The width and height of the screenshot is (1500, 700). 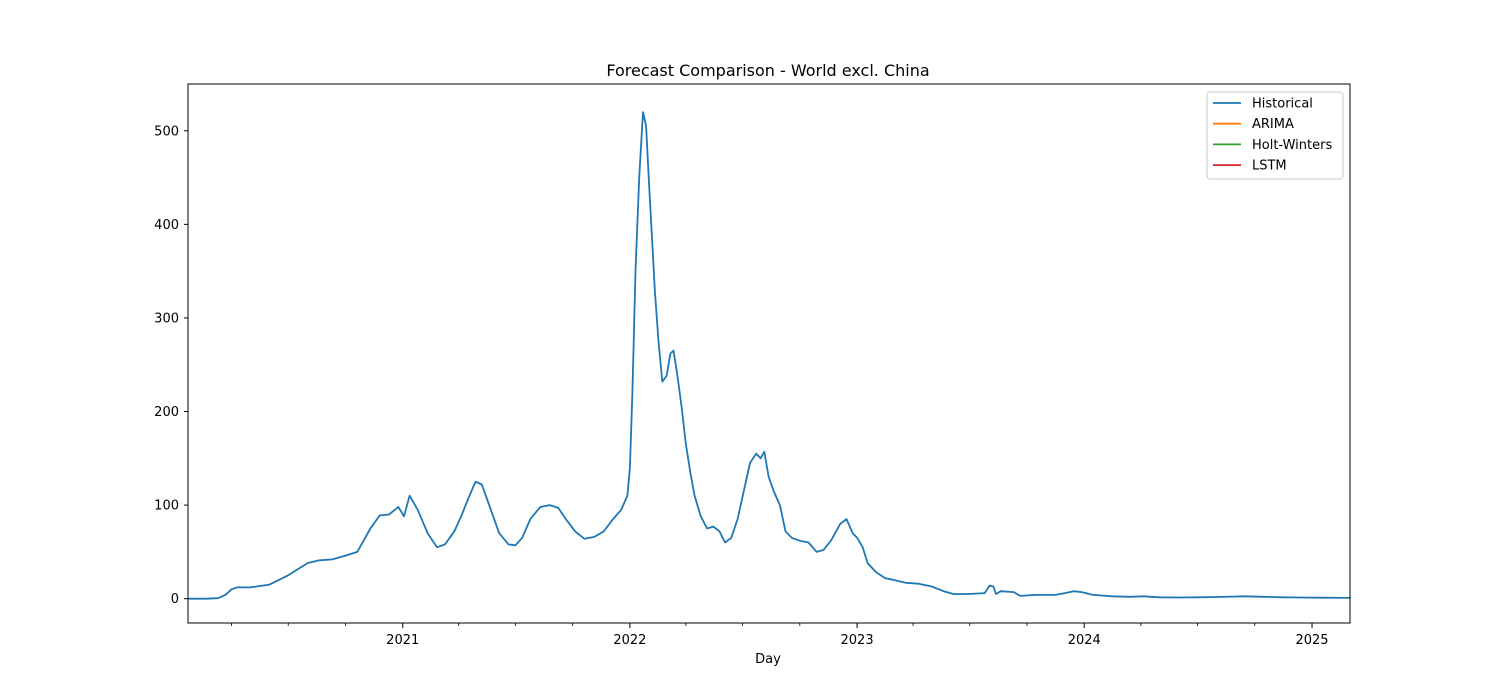 I want to click on legend-frame, so click(x=1275, y=135).